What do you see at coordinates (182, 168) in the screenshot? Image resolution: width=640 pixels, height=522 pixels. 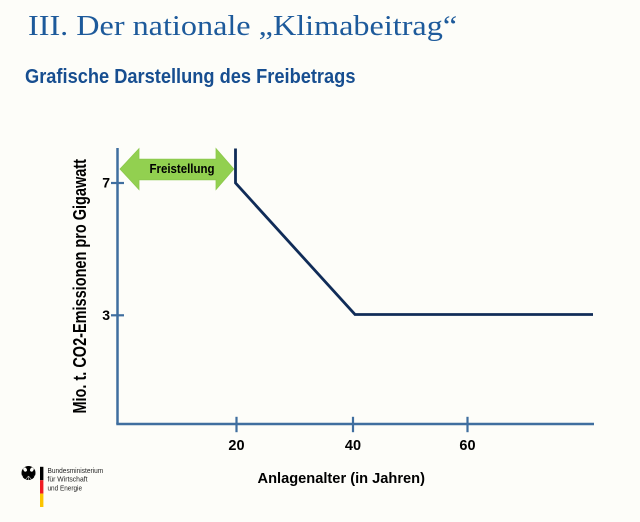 I see `svg-text: Freistellung` at bounding box center [182, 168].